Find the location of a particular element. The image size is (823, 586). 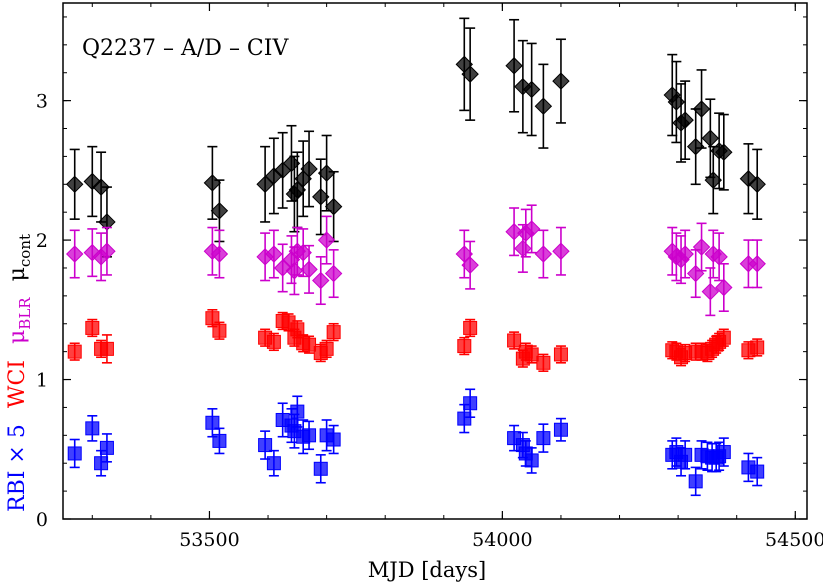

chart-title: Q2237 – A/D – CIV is located at coordinates (185, 48).